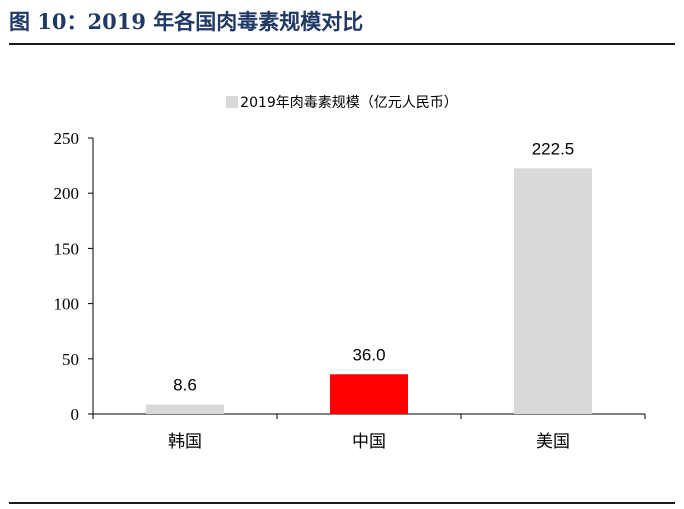 The width and height of the screenshot is (684, 509). Describe the element at coordinates (553, 442) in the screenshot. I see `x-category-label: 美国` at that location.